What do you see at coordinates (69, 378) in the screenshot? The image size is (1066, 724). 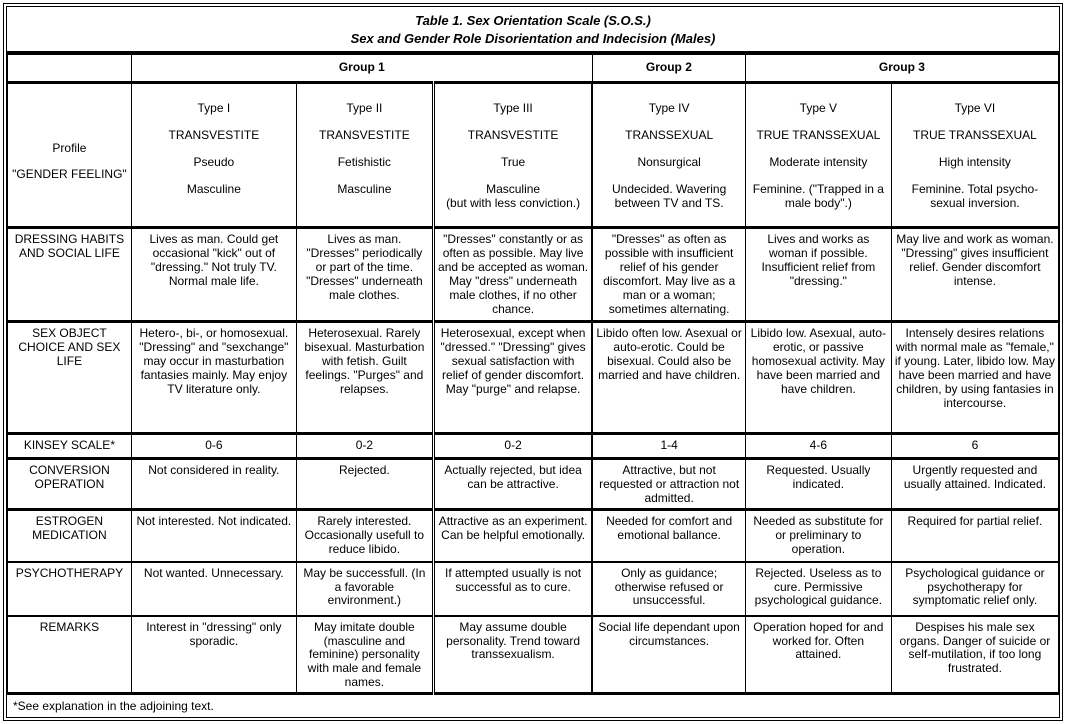 I see `row-header-sex-object-choice: SEX OBJECT CHOICE AND SEX LIFE` at bounding box center [69, 378].